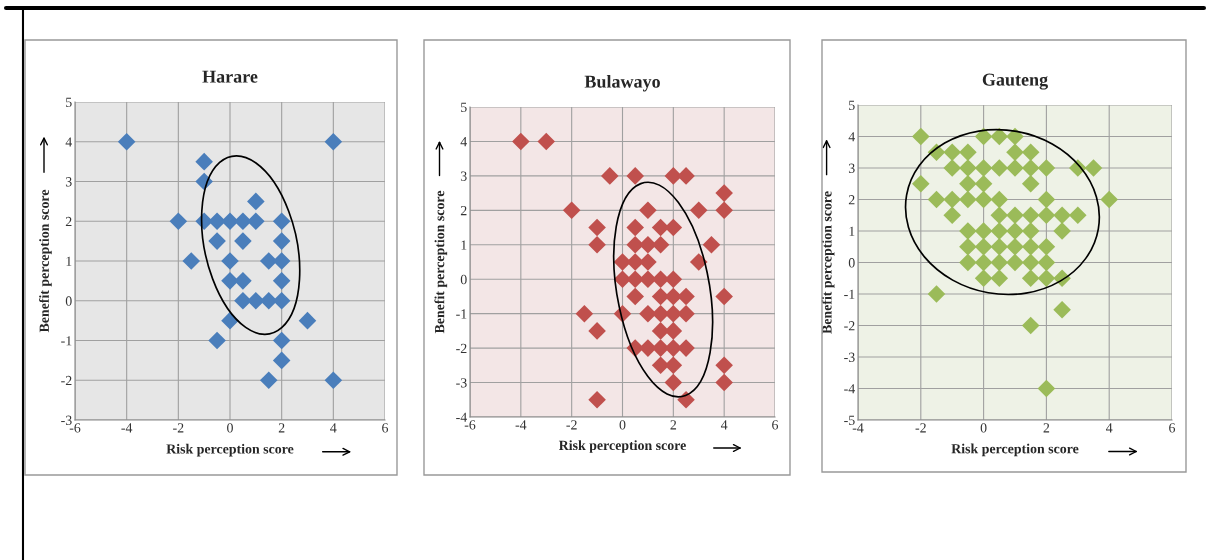  Describe the element at coordinates (230, 76) in the screenshot. I see `chart-title: Harare` at that location.